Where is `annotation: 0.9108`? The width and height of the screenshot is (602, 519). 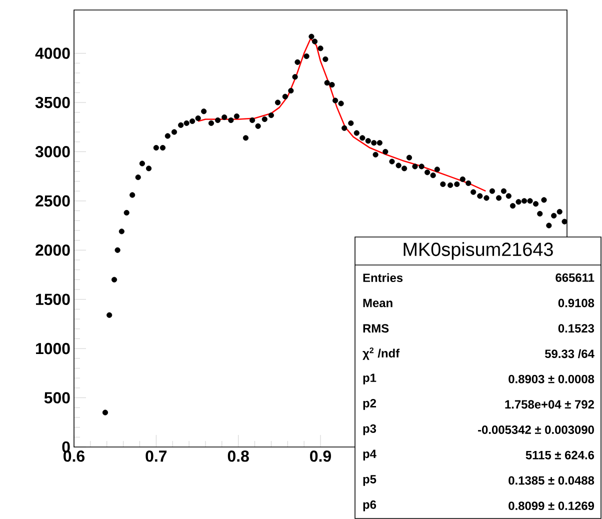
annotation: 0.9108 is located at coordinates (576, 303).